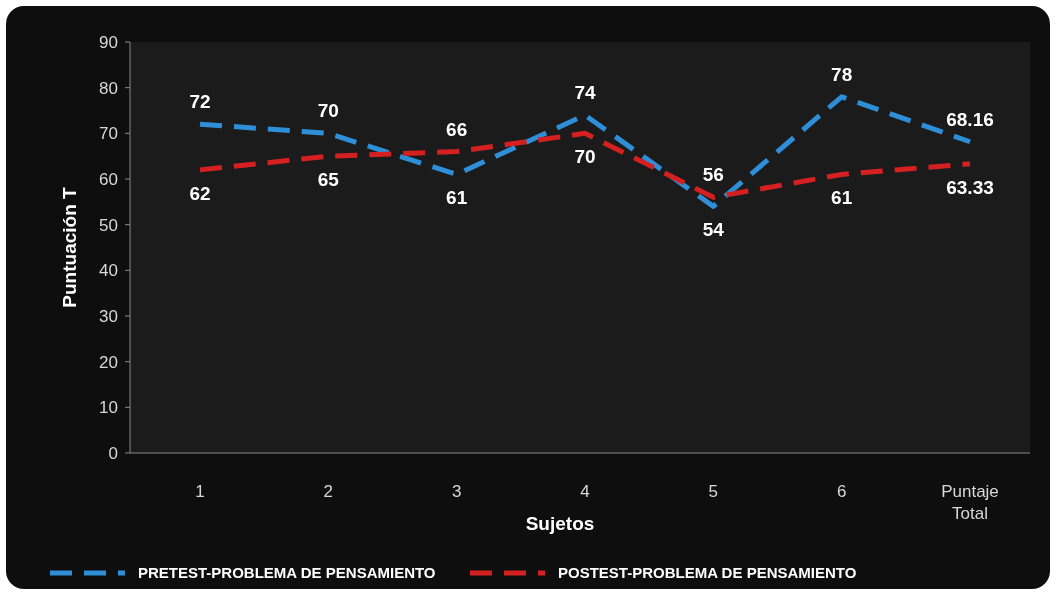 This screenshot has width=1056, height=595. Describe the element at coordinates (287, 573) in the screenshot. I see `legend-label: PRETEST-PROBLEMA DE PENSAMIENTO` at that location.